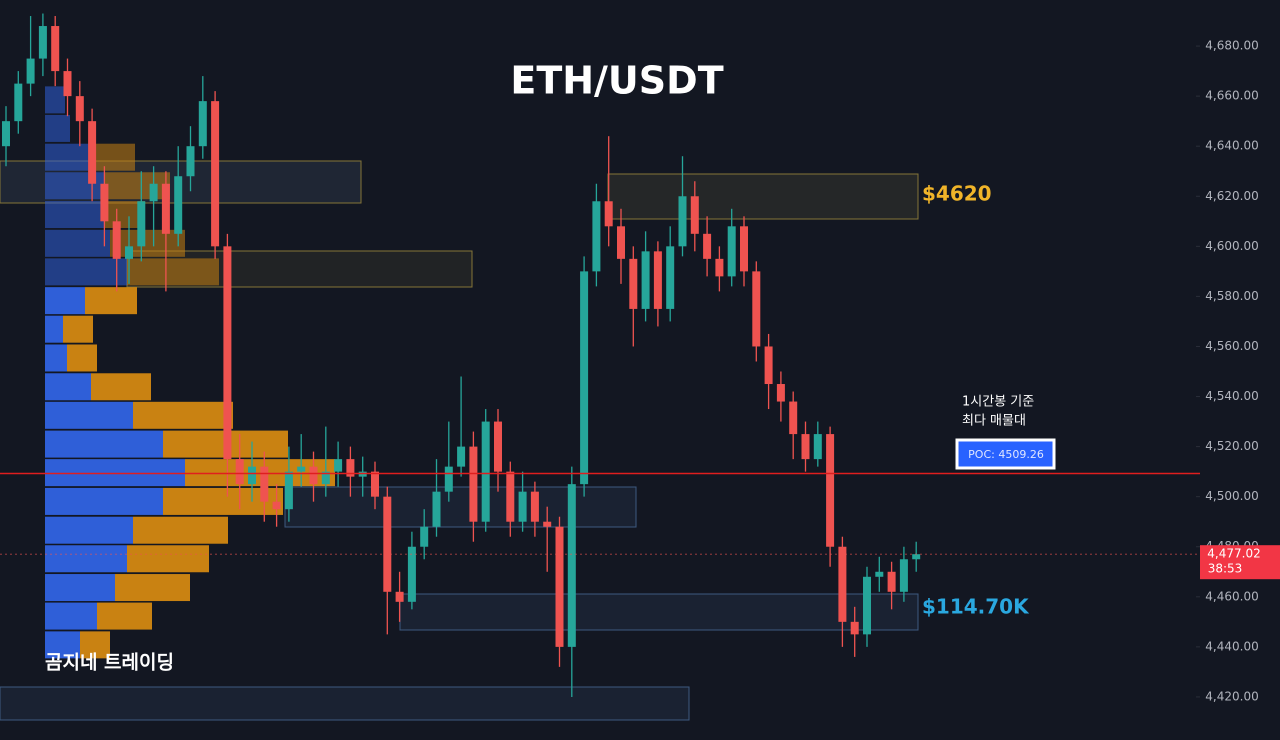 This screenshot has width=1280, height=740. What do you see at coordinates (1231, 496) in the screenshot?
I see `y-tick-label: 4,500.00` at bounding box center [1231, 496].